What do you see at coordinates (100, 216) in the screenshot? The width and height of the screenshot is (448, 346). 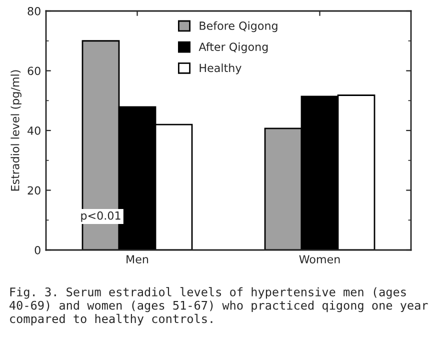 I see `annotation: p<0.01` at bounding box center [100, 216].